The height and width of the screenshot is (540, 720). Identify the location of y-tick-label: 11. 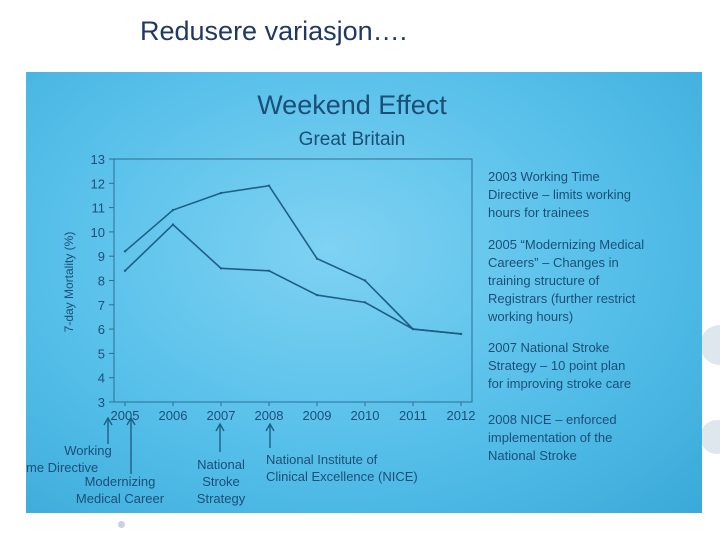
(99, 208).